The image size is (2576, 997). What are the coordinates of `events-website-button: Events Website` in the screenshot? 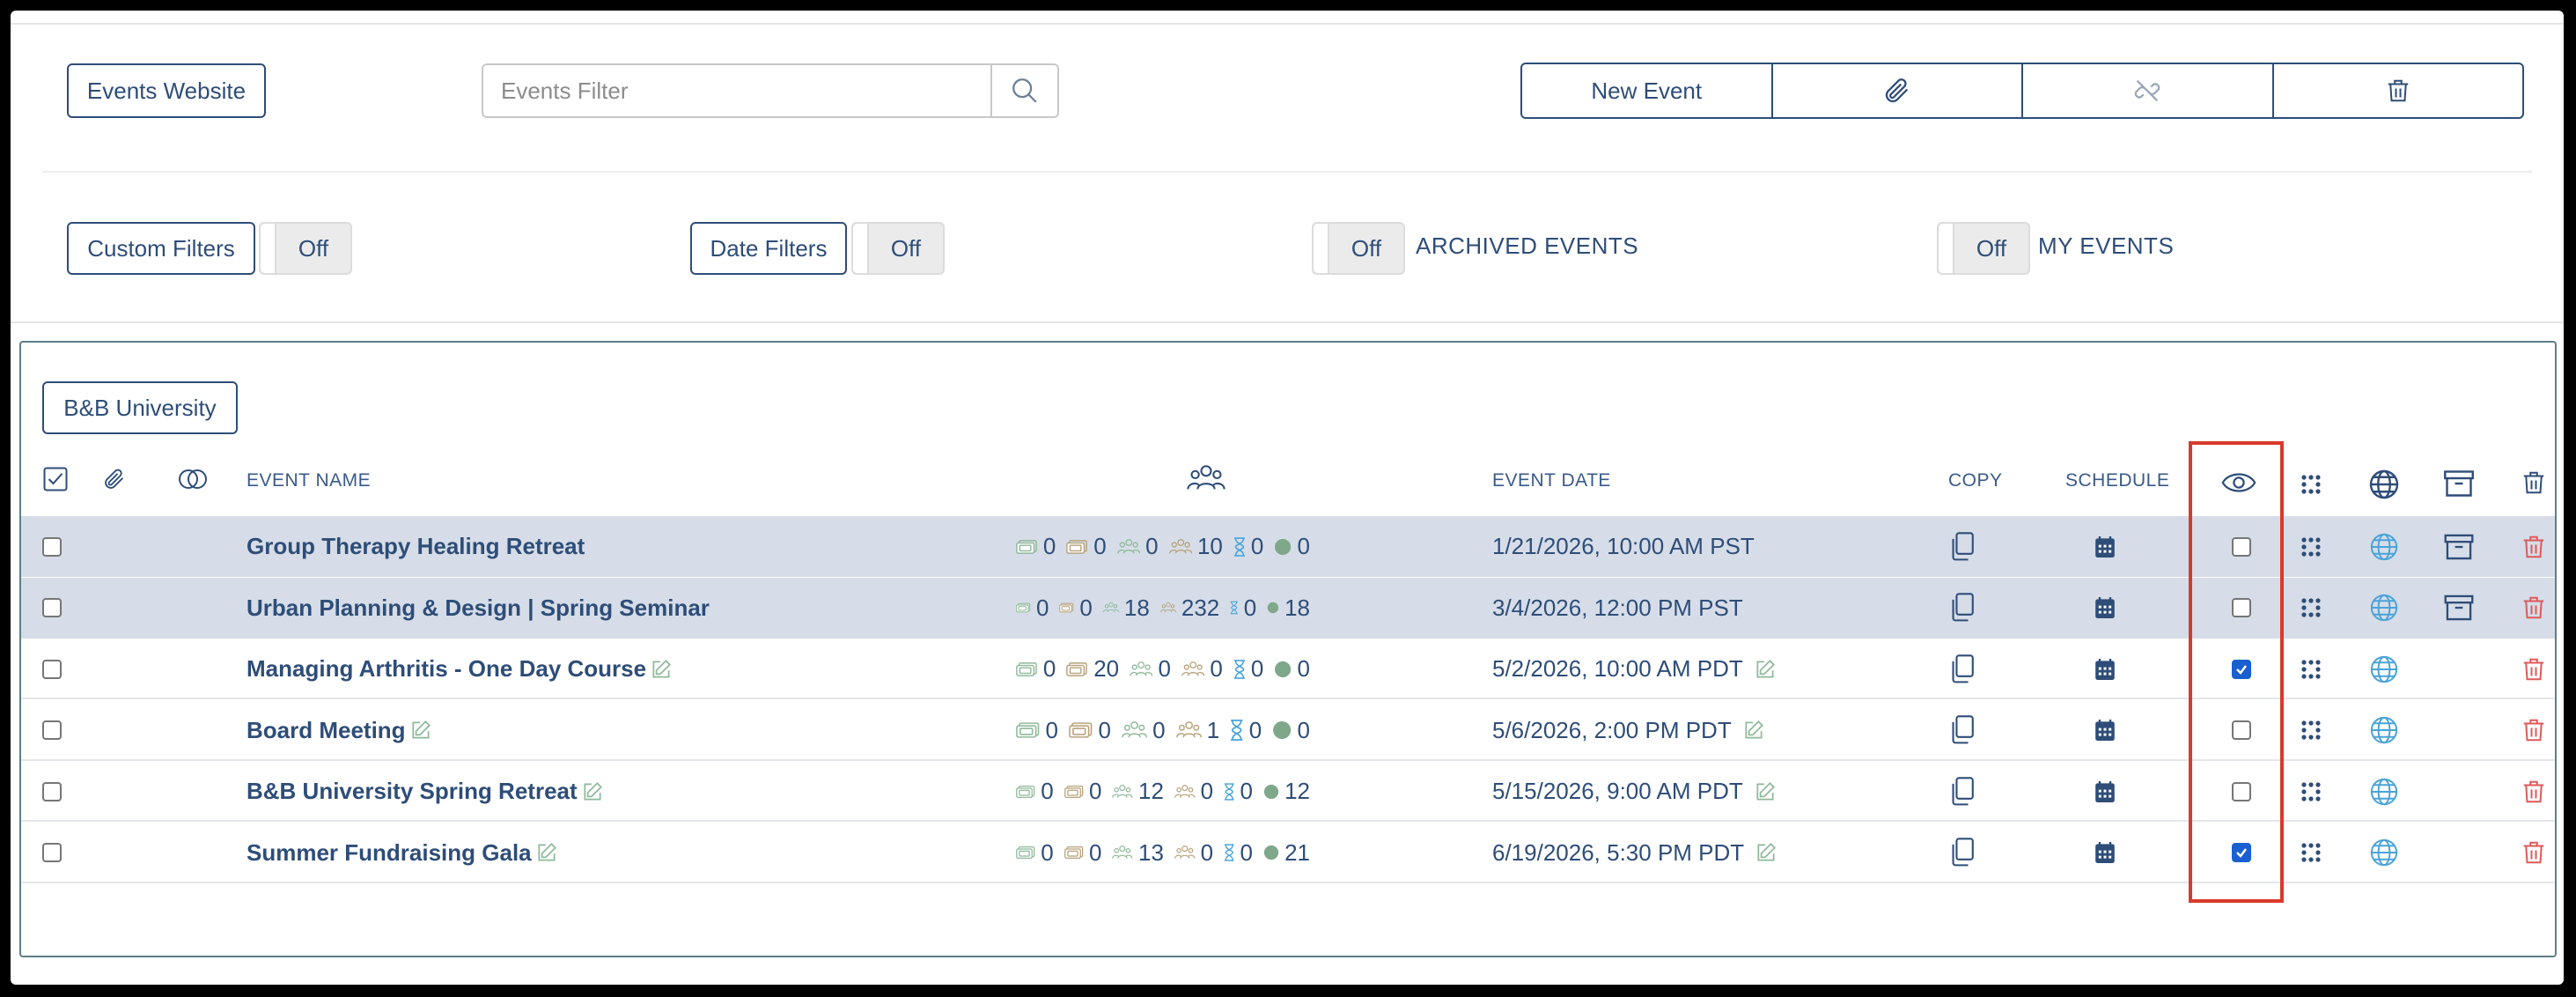 It's located at (166, 90).